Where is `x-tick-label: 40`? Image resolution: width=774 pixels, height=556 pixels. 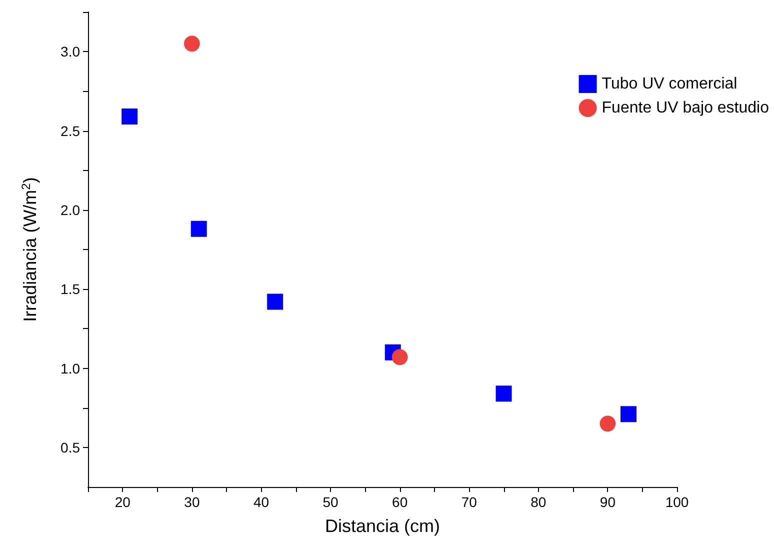 x-tick-label: 40 is located at coordinates (261, 502).